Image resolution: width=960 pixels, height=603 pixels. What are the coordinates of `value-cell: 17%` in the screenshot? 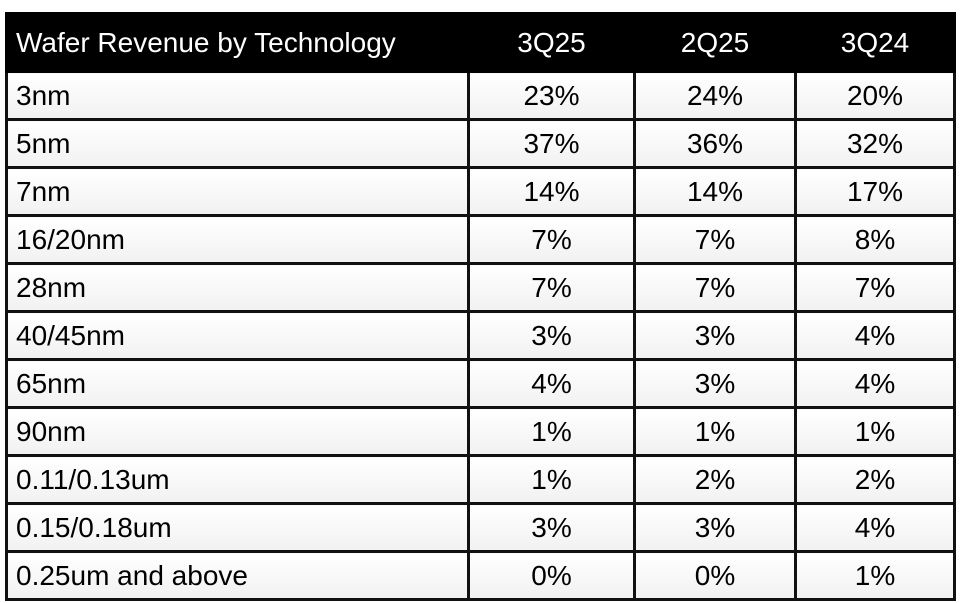 It's located at (875, 191).